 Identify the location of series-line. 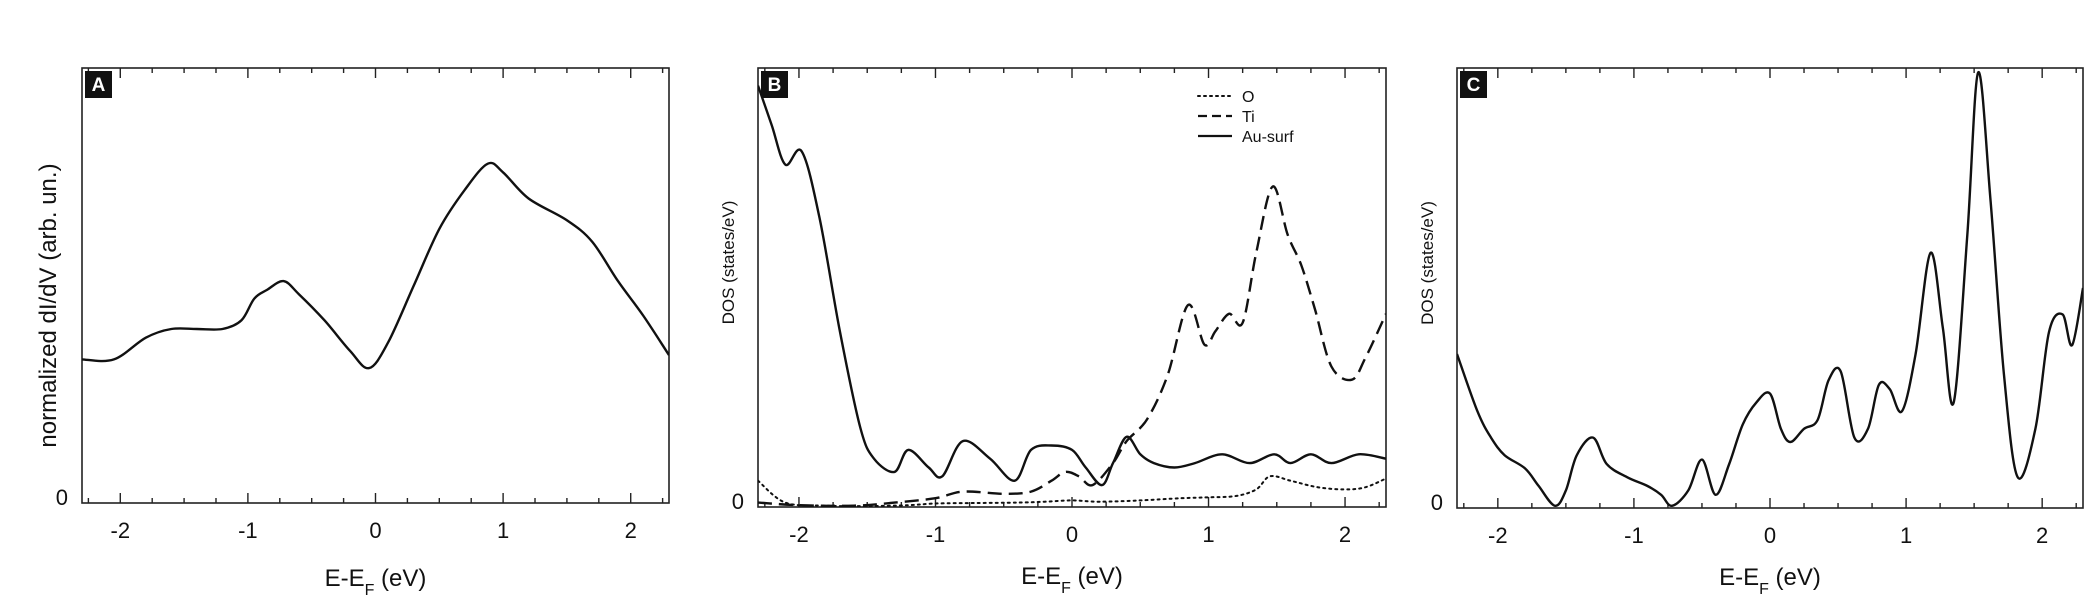
(375, 265).